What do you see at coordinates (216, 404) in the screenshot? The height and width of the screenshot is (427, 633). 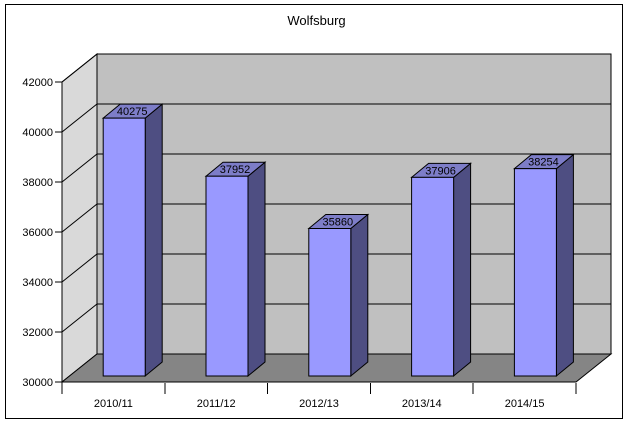 I see `x-axis-label: 2011/12` at bounding box center [216, 404].